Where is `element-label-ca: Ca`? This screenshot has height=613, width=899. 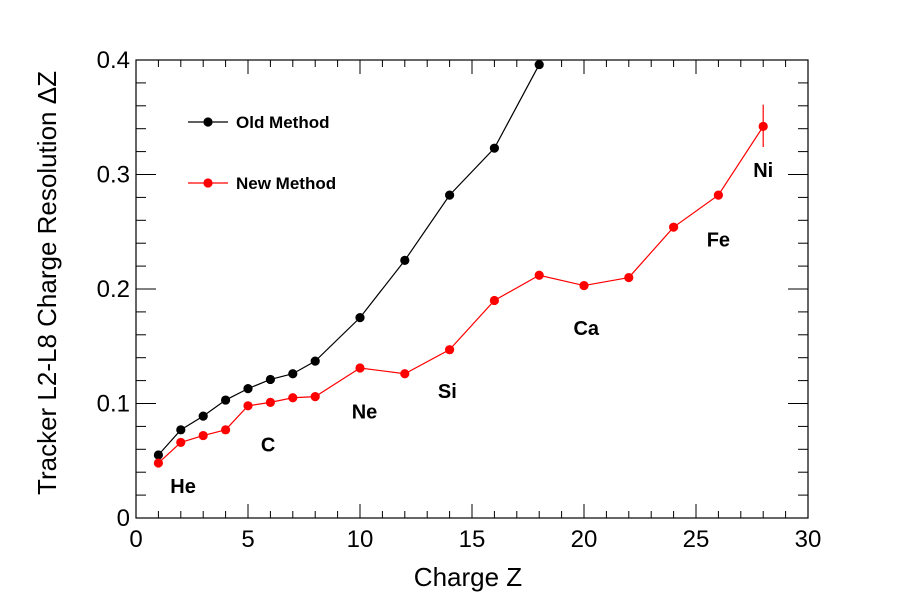
element-label-ca: Ca is located at coordinates (586, 329).